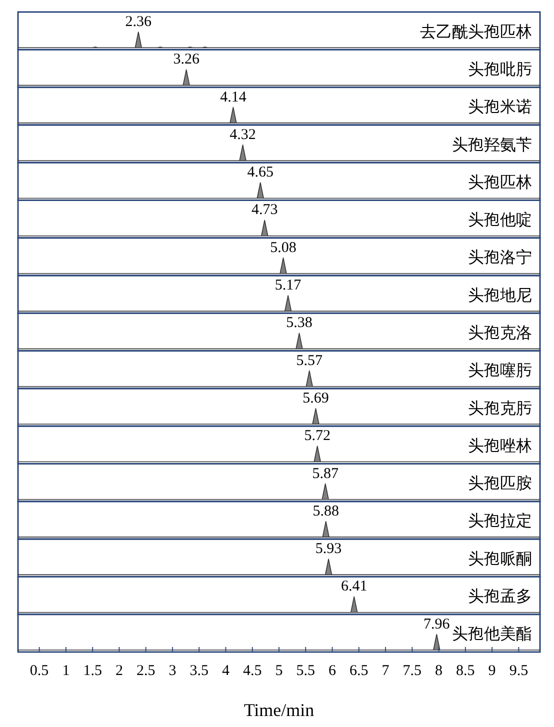 This screenshot has width=554, height=727. What do you see at coordinates (500, 257) in the screenshot?
I see `chart-title: 头孢洛宁` at bounding box center [500, 257].